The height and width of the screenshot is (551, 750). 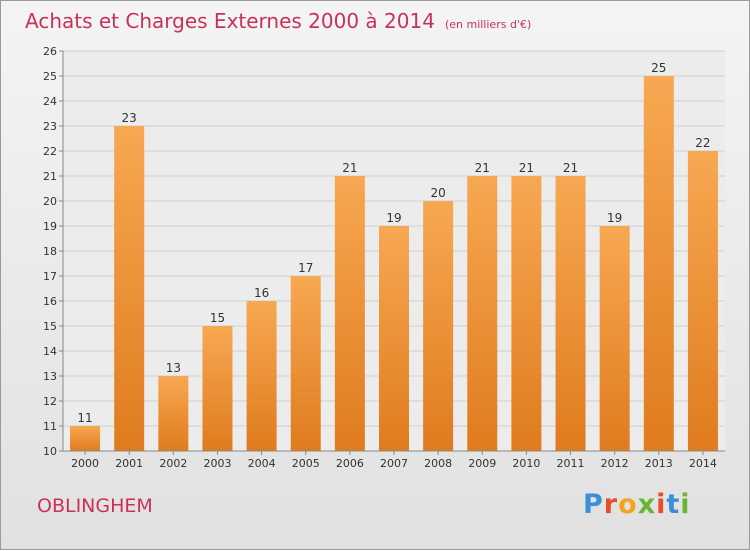 I want to click on x-tick-label-2000: 2000, so click(x=85, y=463).